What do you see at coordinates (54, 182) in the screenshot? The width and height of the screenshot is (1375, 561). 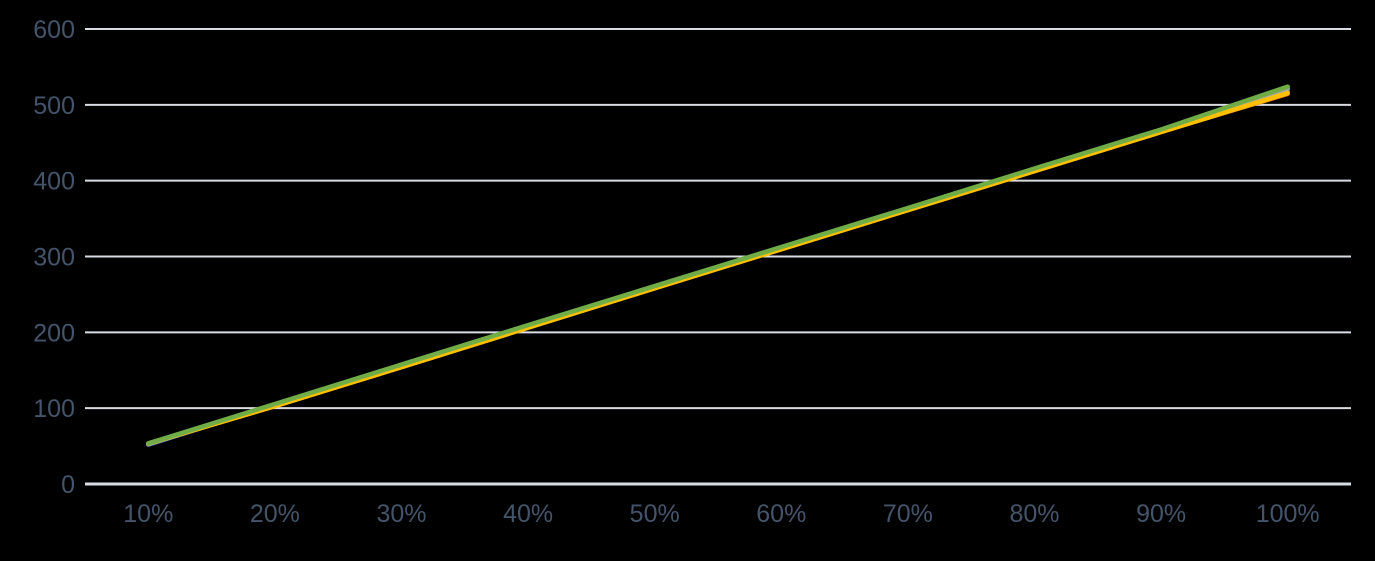 I see `y-axis-tick-label: 400` at bounding box center [54, 182].